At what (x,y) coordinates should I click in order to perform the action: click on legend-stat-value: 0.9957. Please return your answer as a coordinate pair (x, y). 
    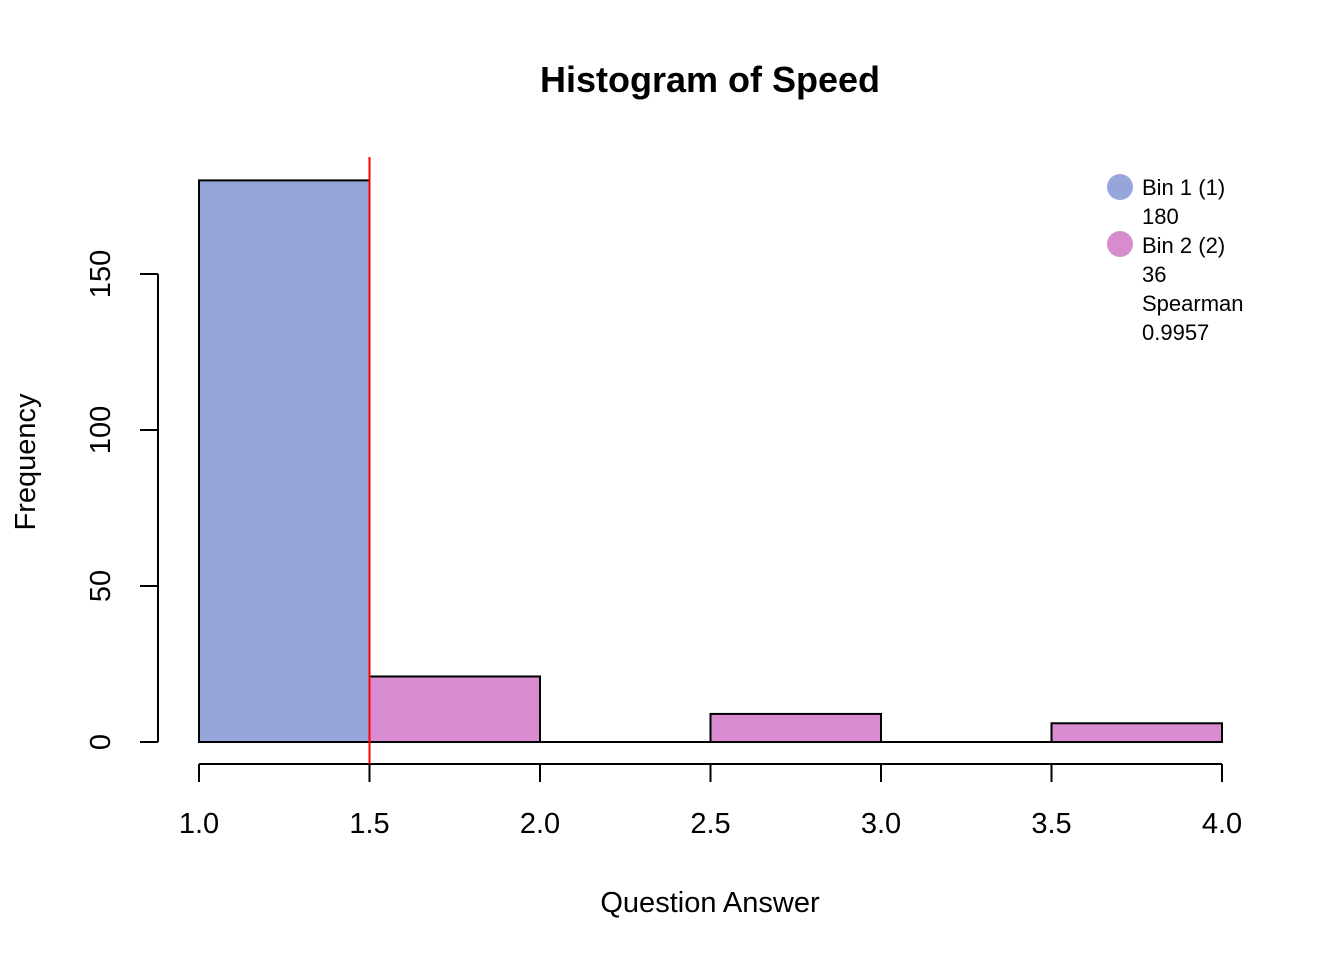
    Looking at the image, I should click on (1175, 332).